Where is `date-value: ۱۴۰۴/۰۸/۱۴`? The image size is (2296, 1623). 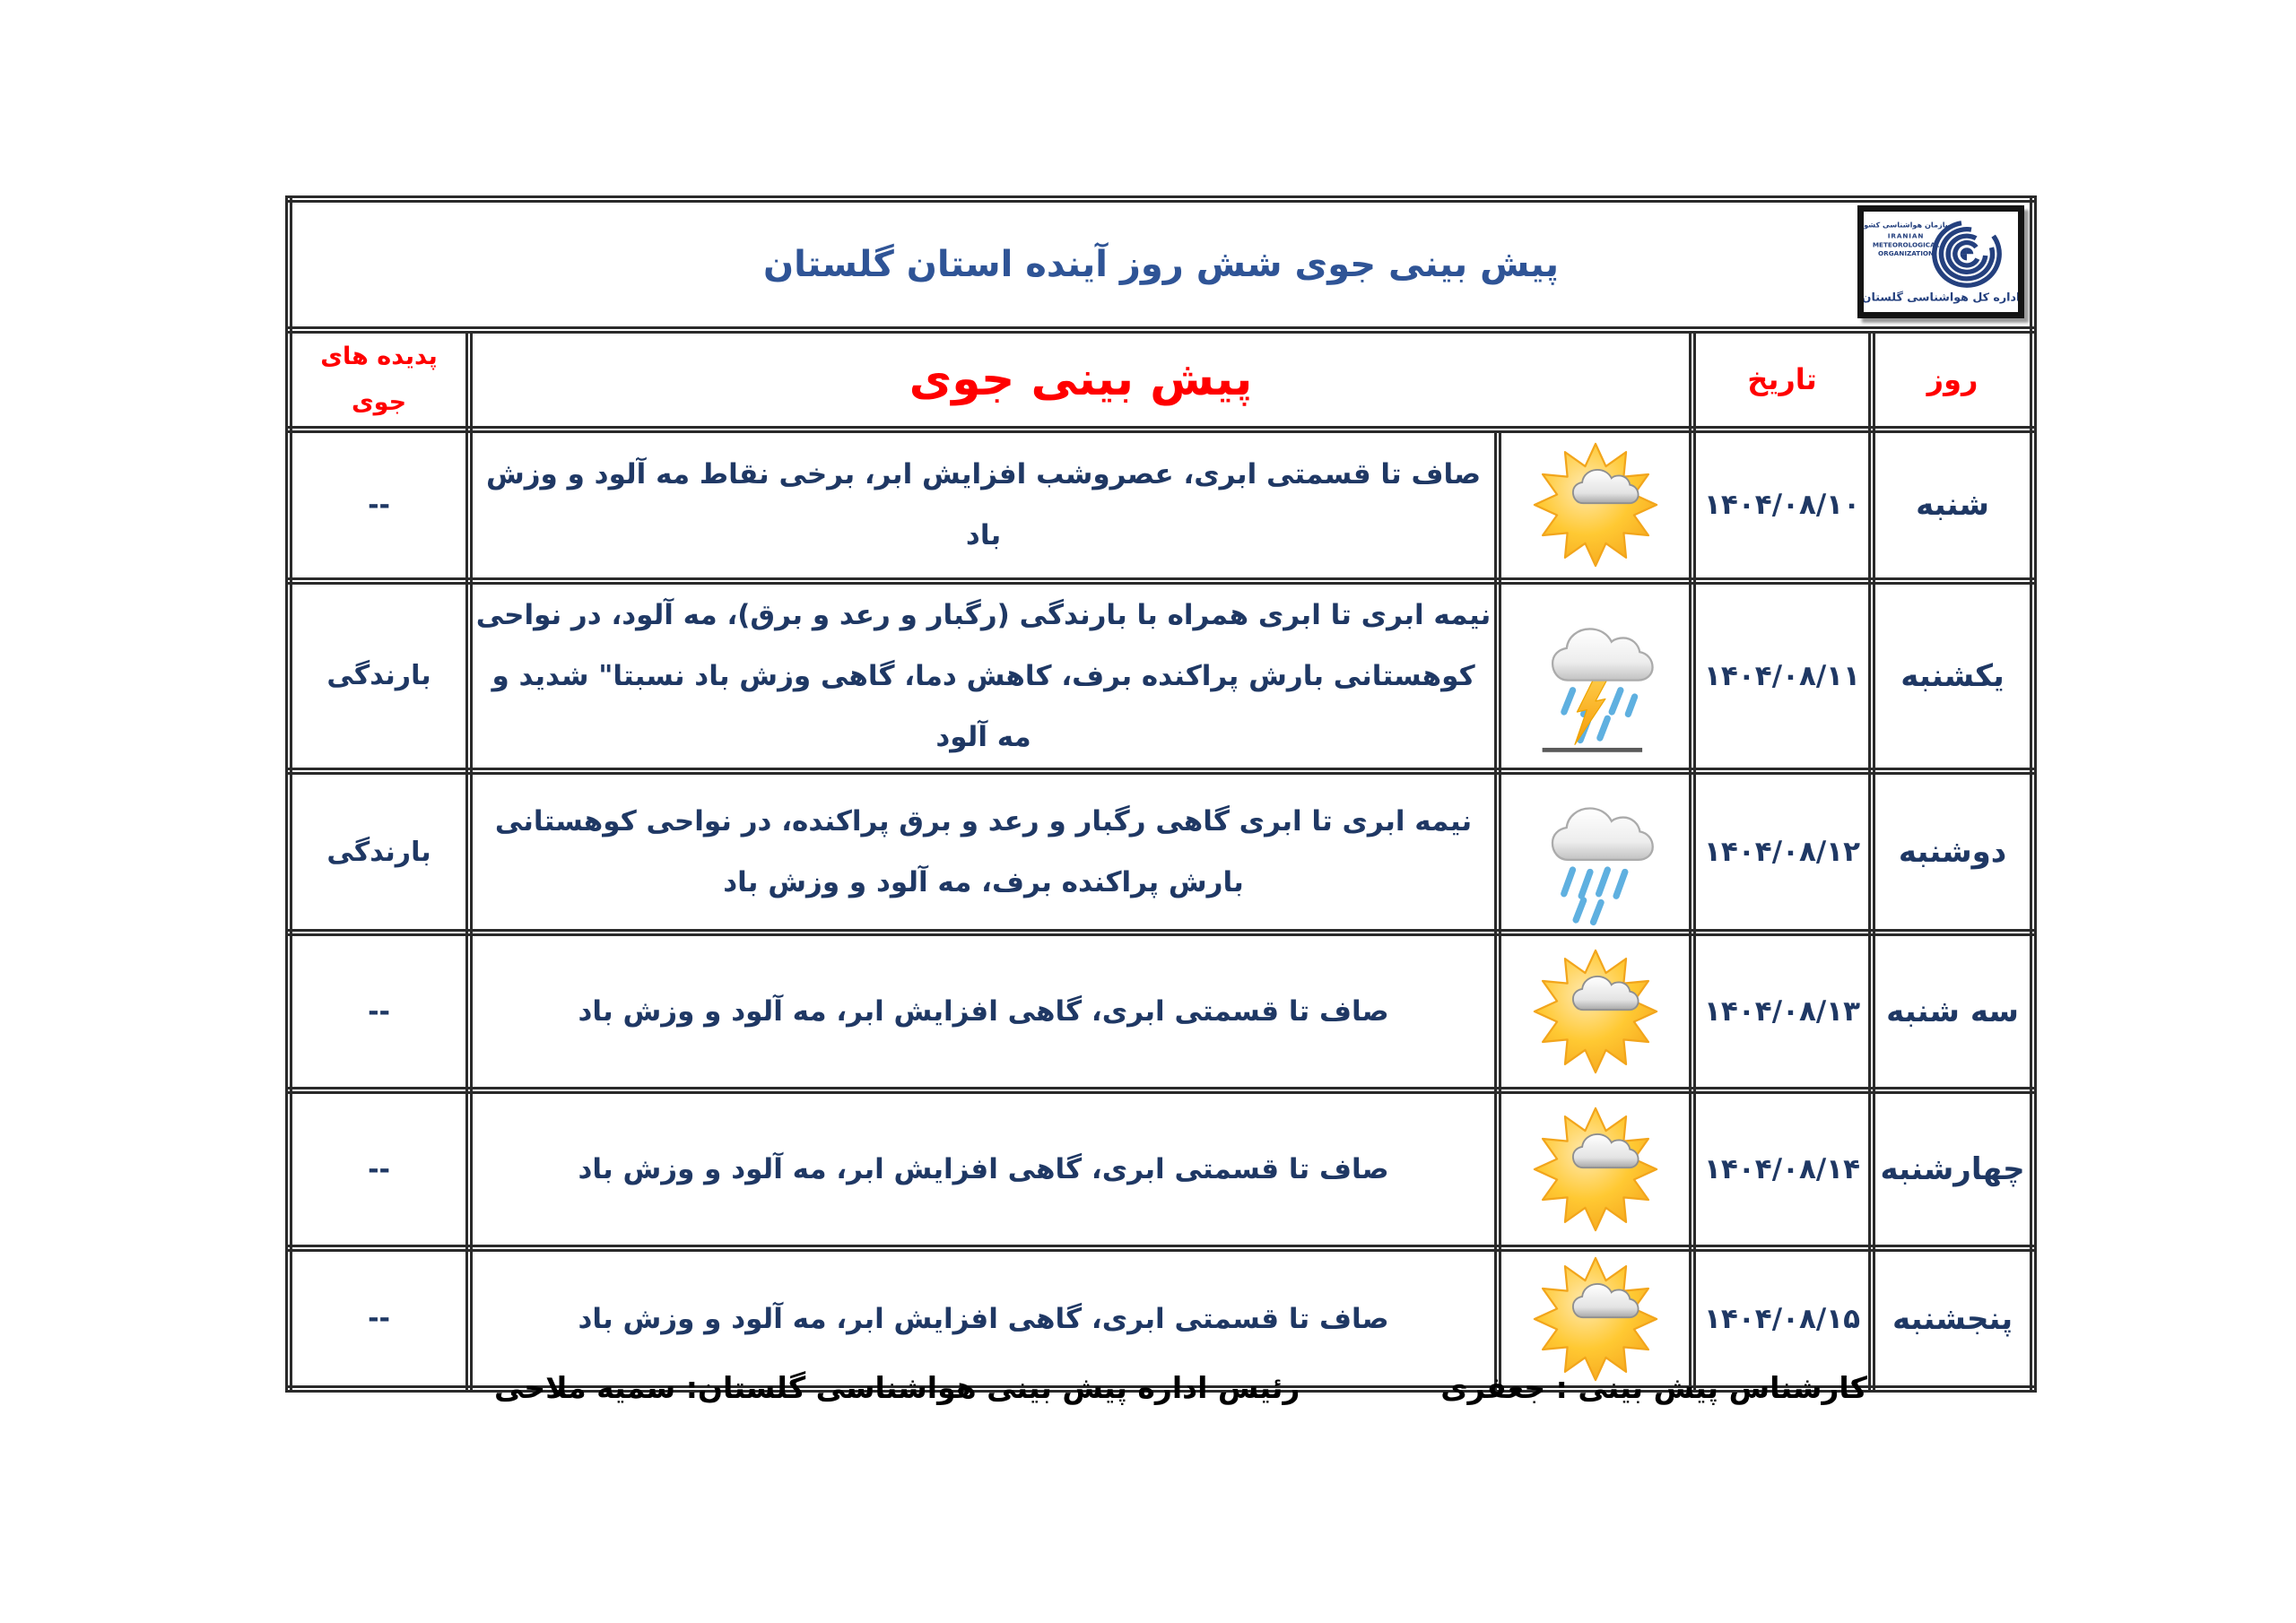
date-value: ۱۴۰۴/۰۸/۱۴ is located at coordinates (1782, 1170).